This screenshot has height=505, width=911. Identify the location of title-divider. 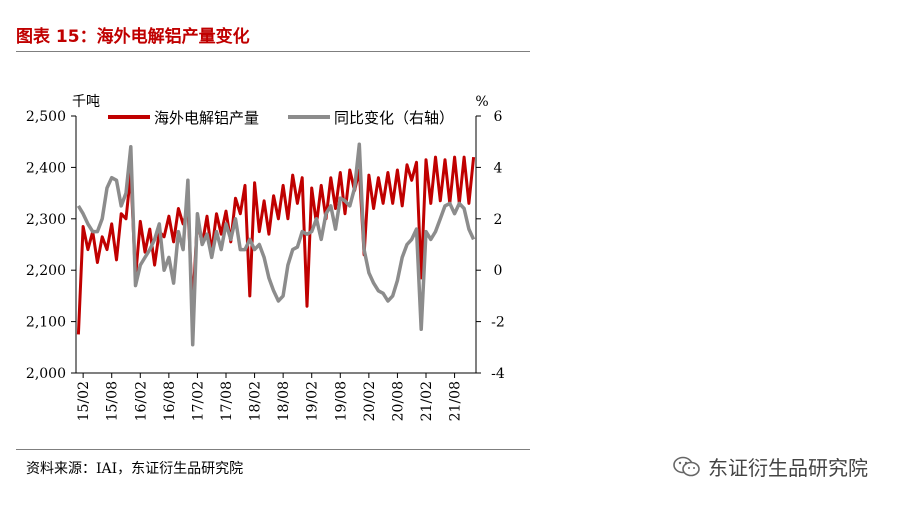
(273, 51).